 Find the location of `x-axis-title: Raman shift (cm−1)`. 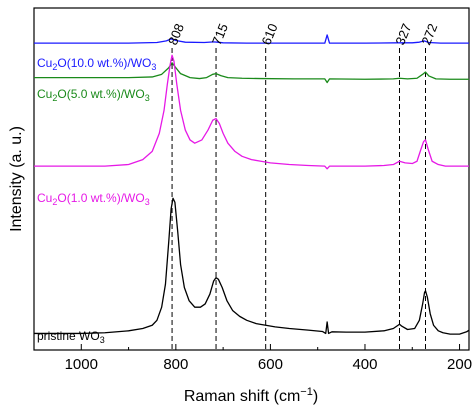

x-axis-title: Raman shift (cm−1) is located at coordinates (251, 395).